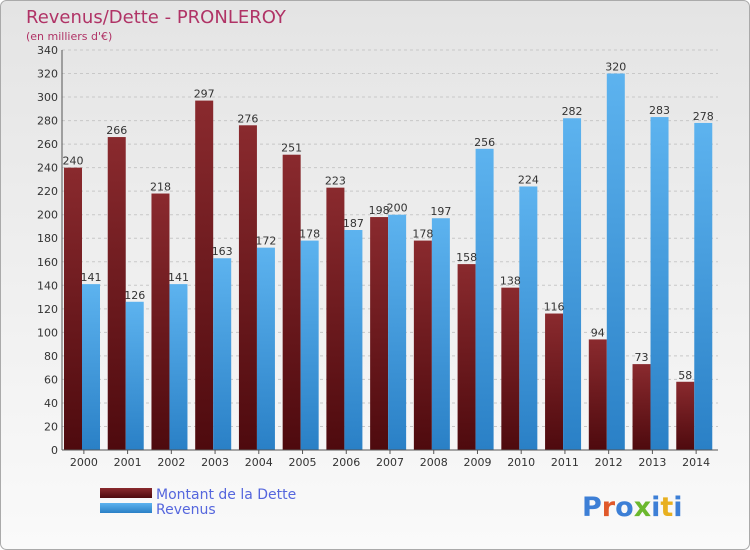 This screenshot has width=750, height=550. What do you see at coordinates (303, 462) in the screenshot?
I see `x-tick-label: 2005` at bounding box center [303, 462].